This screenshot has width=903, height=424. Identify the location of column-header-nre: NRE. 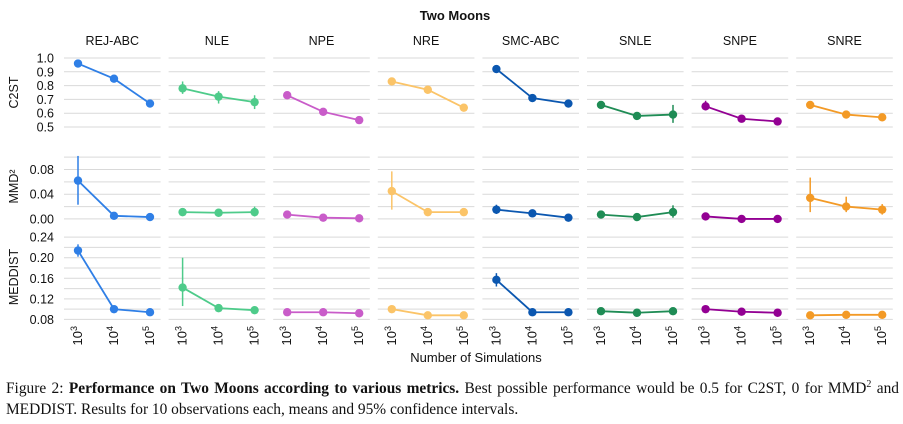
(426, 41).